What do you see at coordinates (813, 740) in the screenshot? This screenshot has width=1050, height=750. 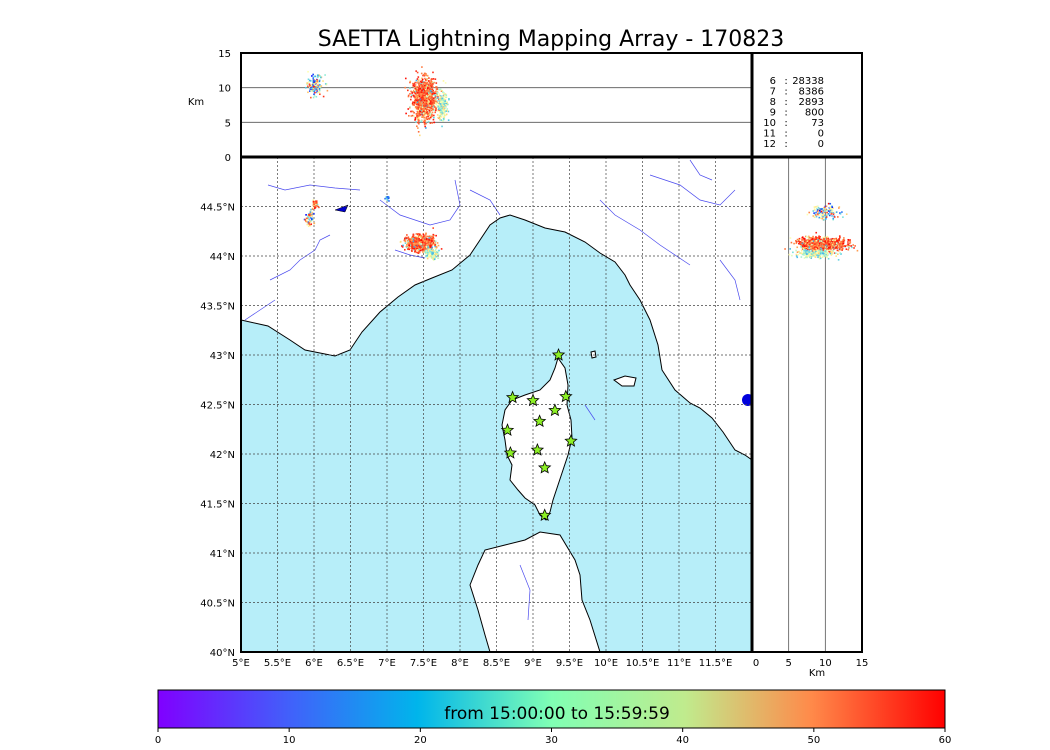 I see `colorbar-tick-label: 50` at bounding box center [813, 740].